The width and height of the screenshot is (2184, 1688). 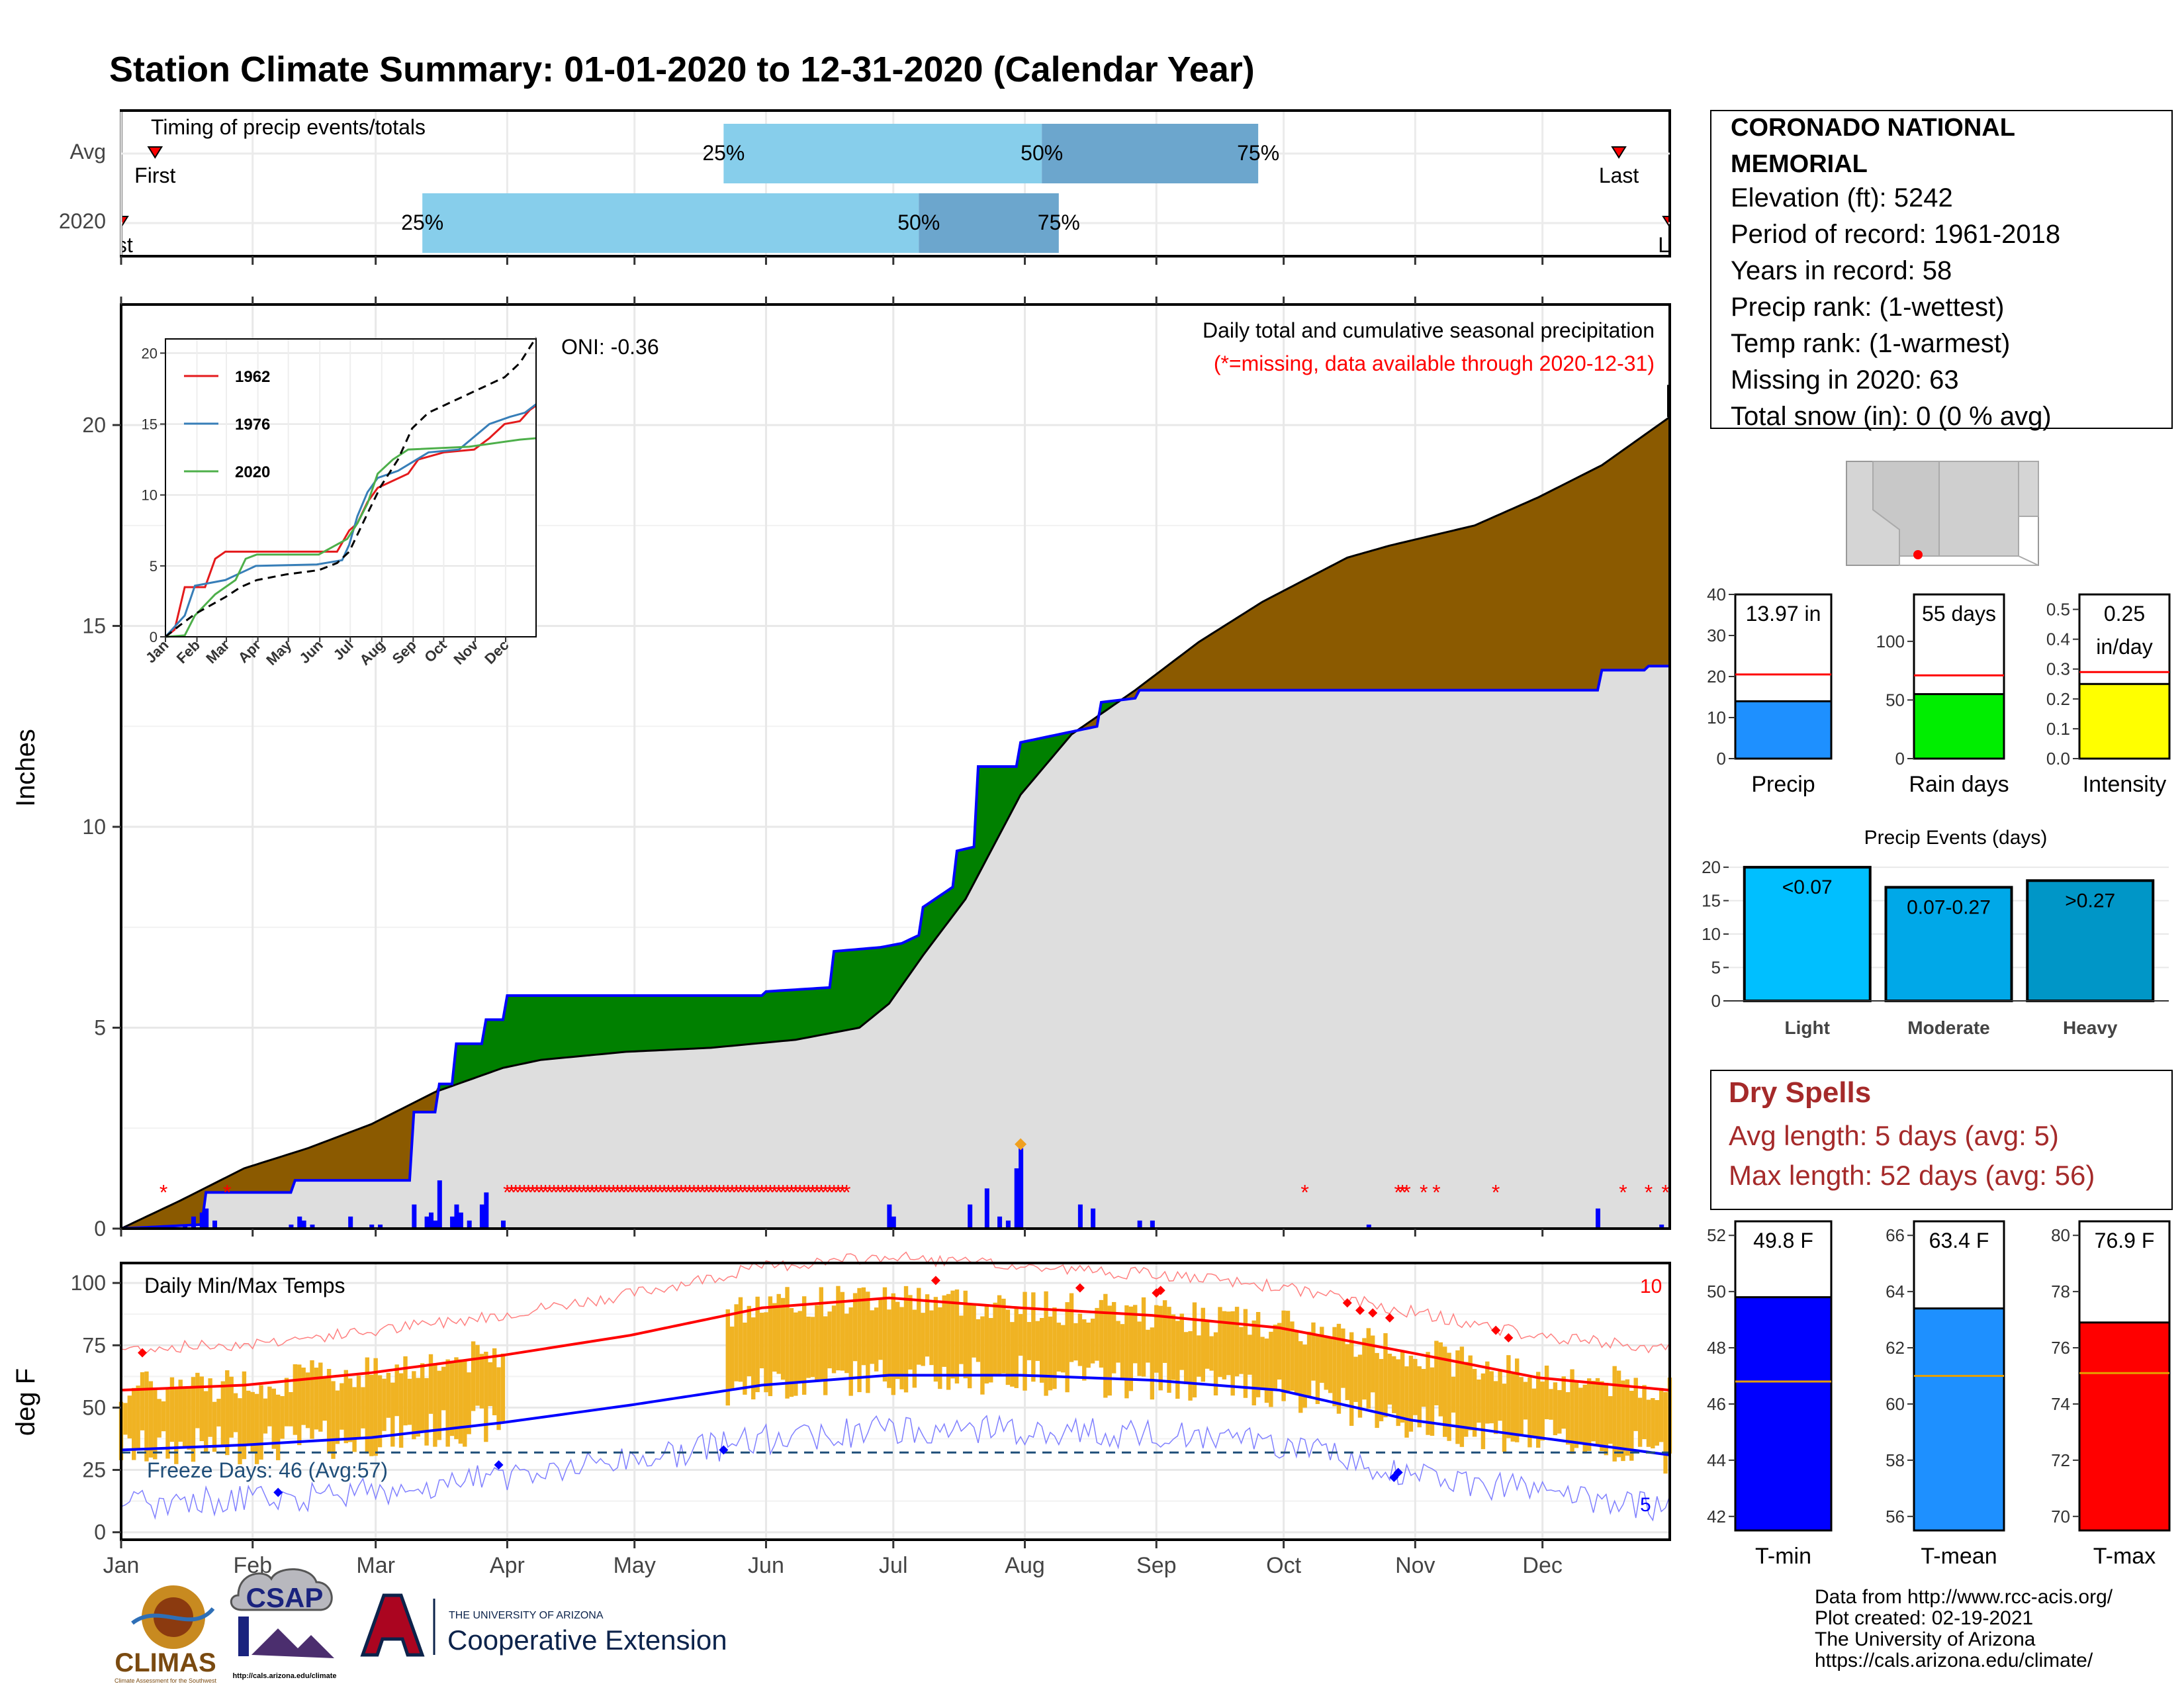 What do you see at coordinates (1716, 635) in the screenshot?
I see `small-panel-ytick-label: 30` at bounding box center [1716, 635].